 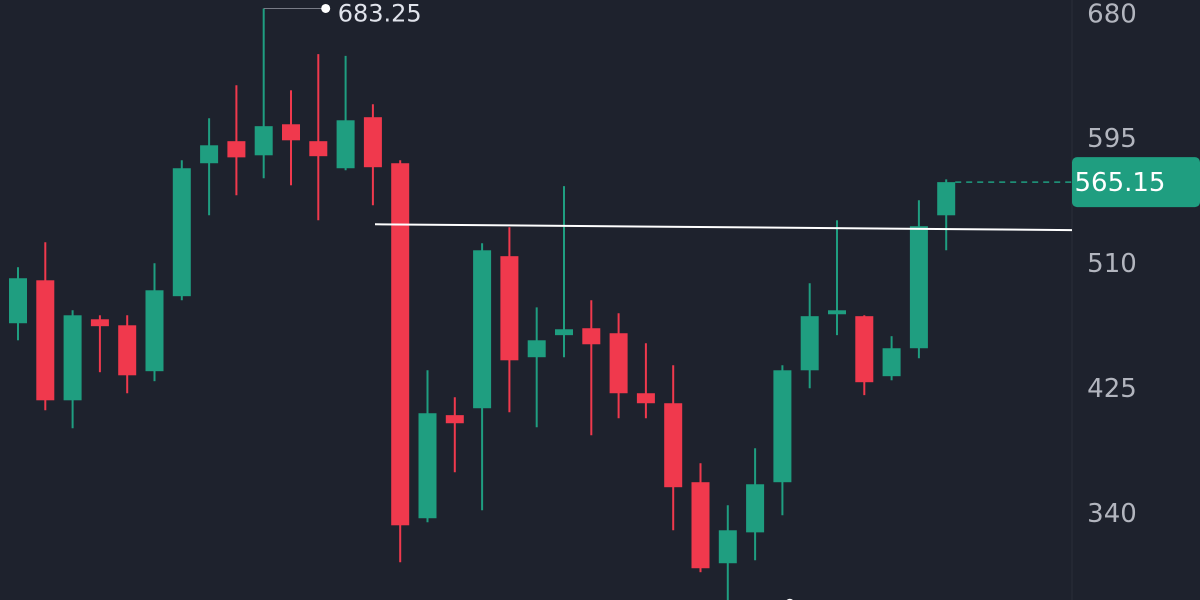 What do you see at coordinates (326, 8) in the screenshot?
I see `high-dot` at bounding box center [326, 8].